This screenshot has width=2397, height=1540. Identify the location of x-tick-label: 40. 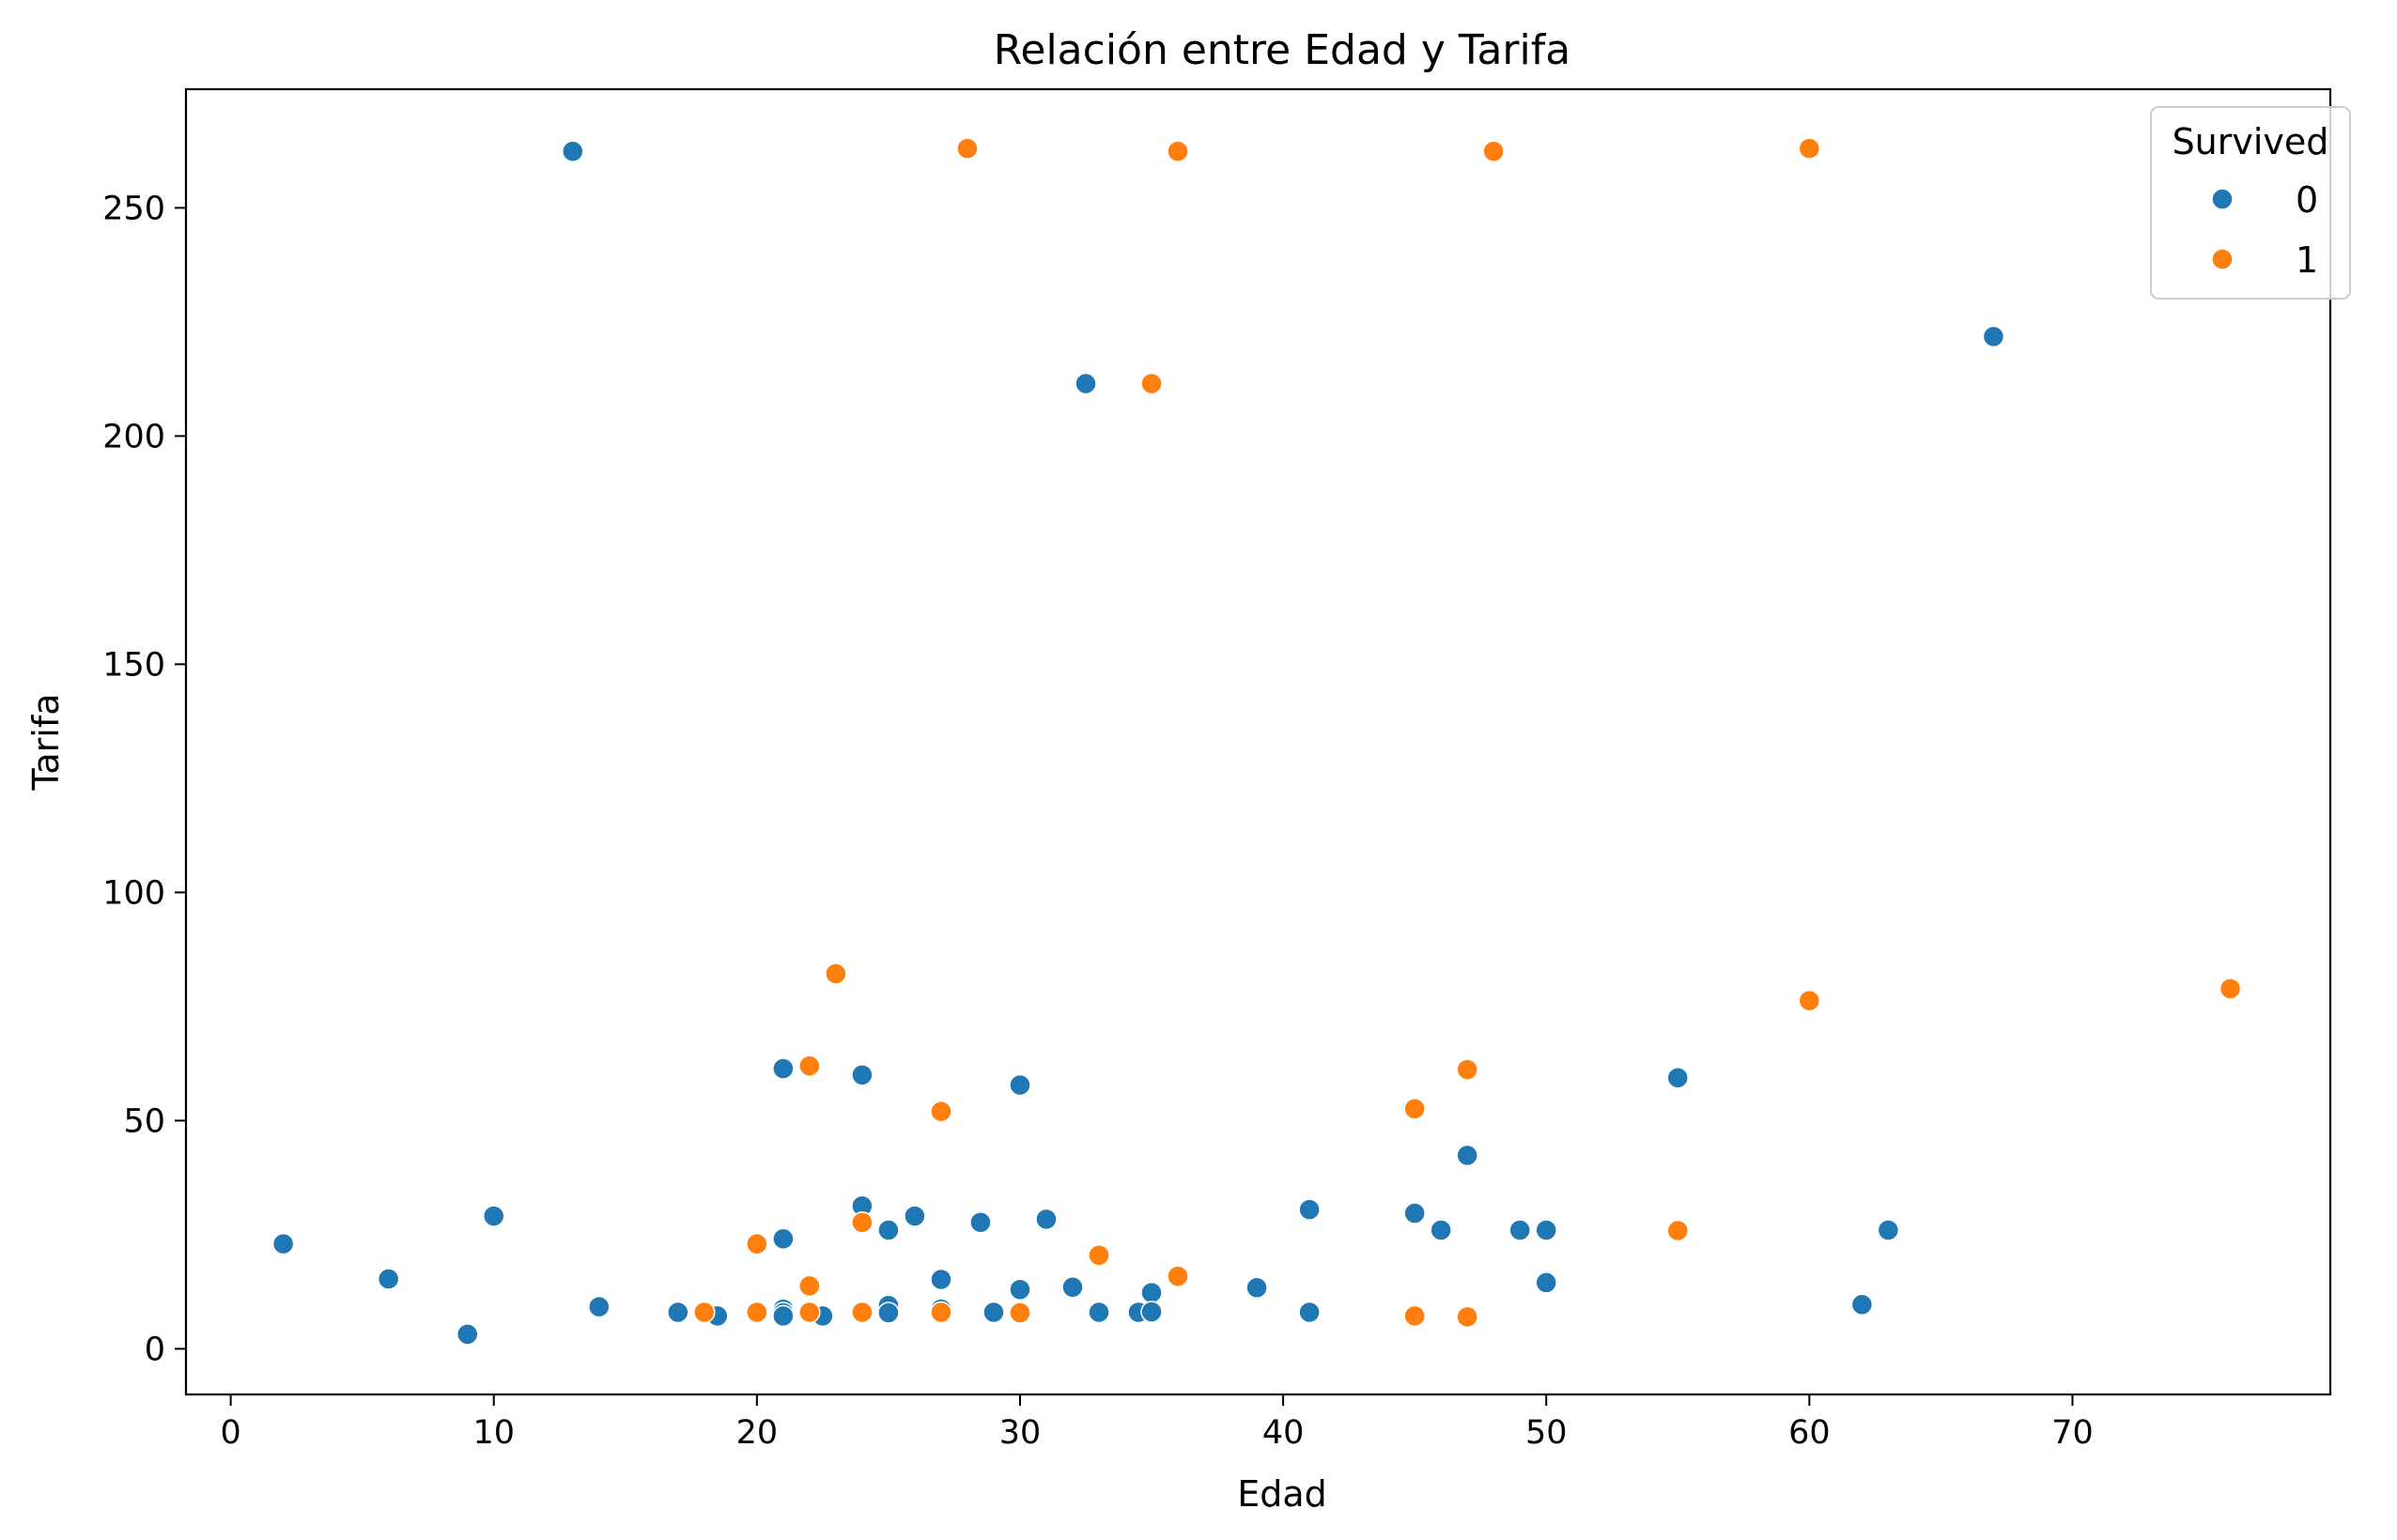
(1283, 1433).